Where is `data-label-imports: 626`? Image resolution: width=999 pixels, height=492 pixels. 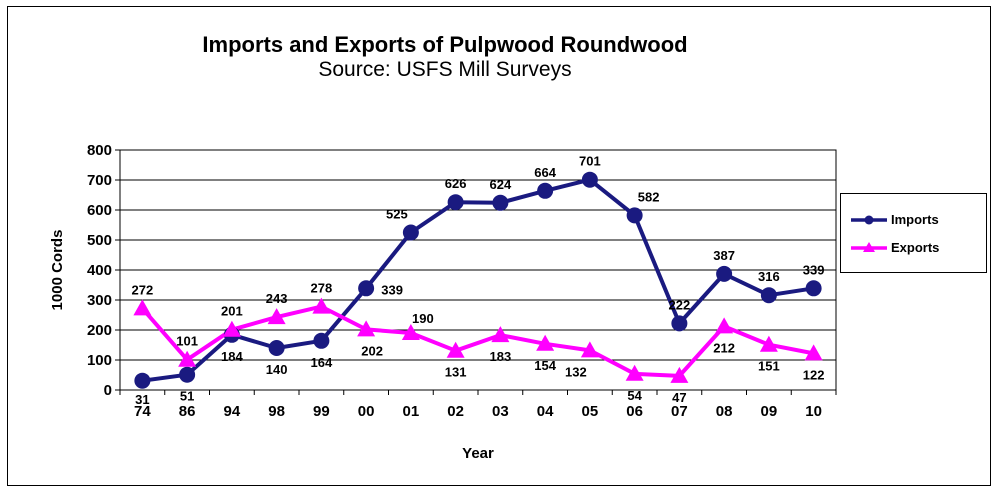
data-label-imports: 626 is located at coordinates (456, 183).